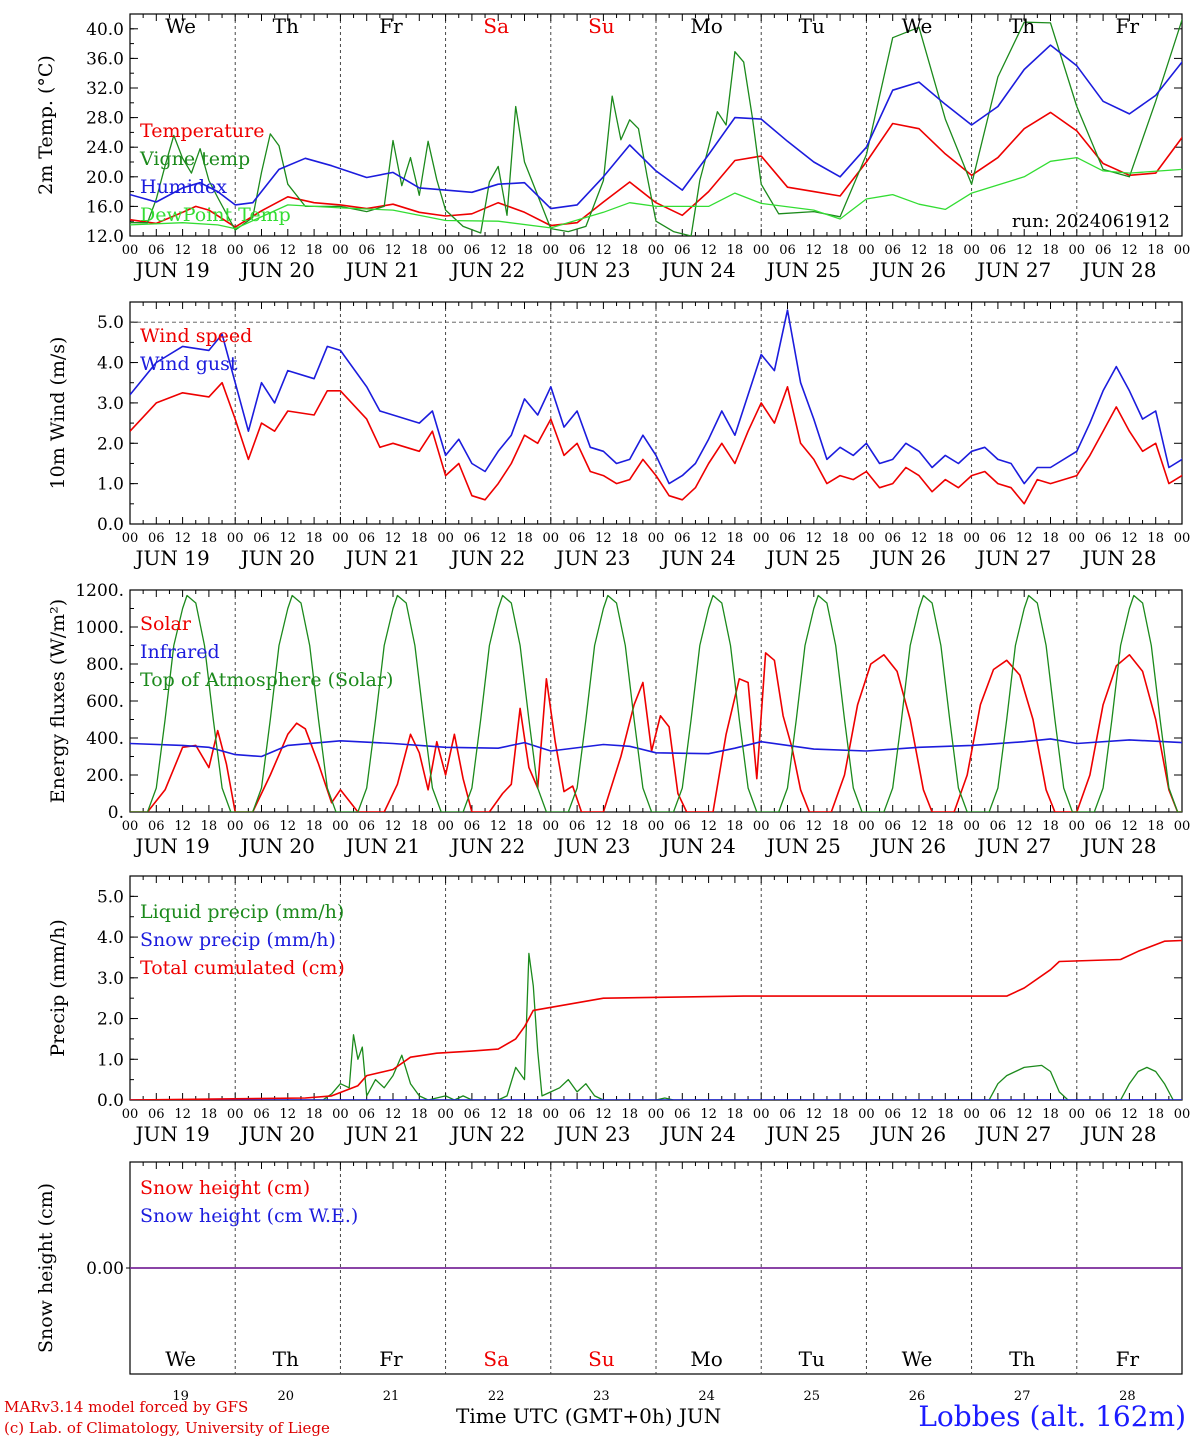 The image size is (1194, 1440). What do you see at coordinates (917, 1396) in the screenshot?
I see `day-number: 26` at bounding box center [917, 1396].